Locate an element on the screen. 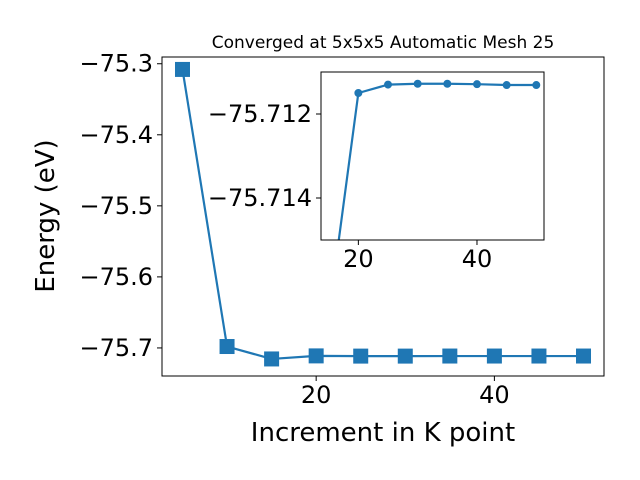 The image size is (640, 480). main-y-tick-label: −75.4 is located at coordinates (116, 135).